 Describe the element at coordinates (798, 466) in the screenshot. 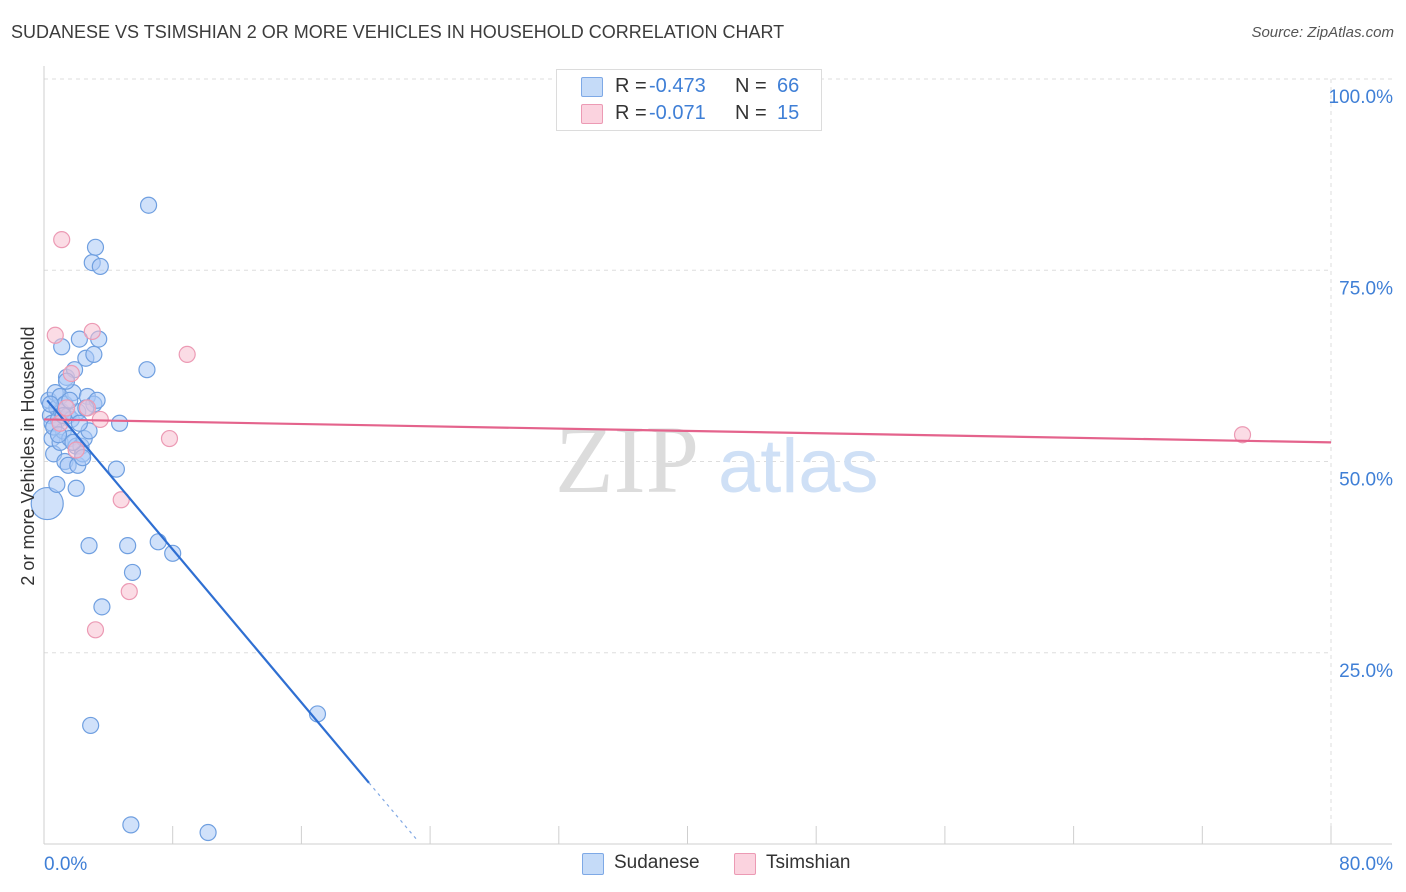

I see `watermark-atlas: atlas` at that location.